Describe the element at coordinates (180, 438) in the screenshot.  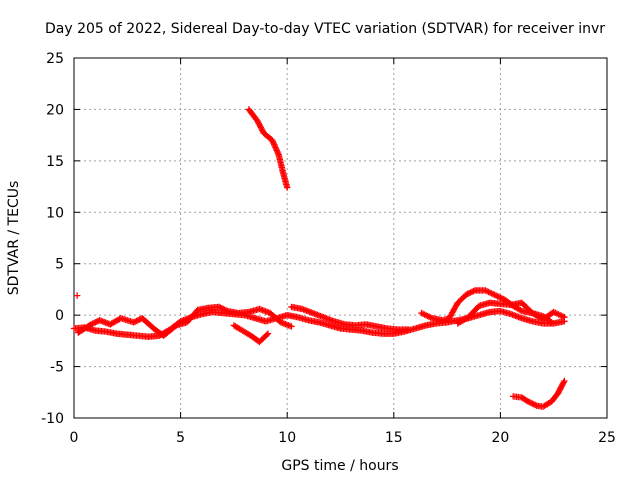
I see `x-tick-label: 5` at that location.